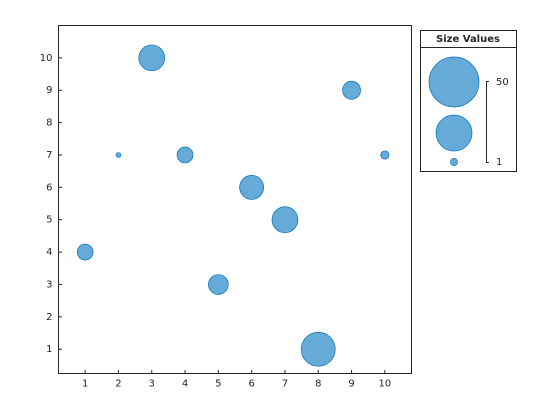  I want to click on bubble-legend: Size Values, so click(468, 101).